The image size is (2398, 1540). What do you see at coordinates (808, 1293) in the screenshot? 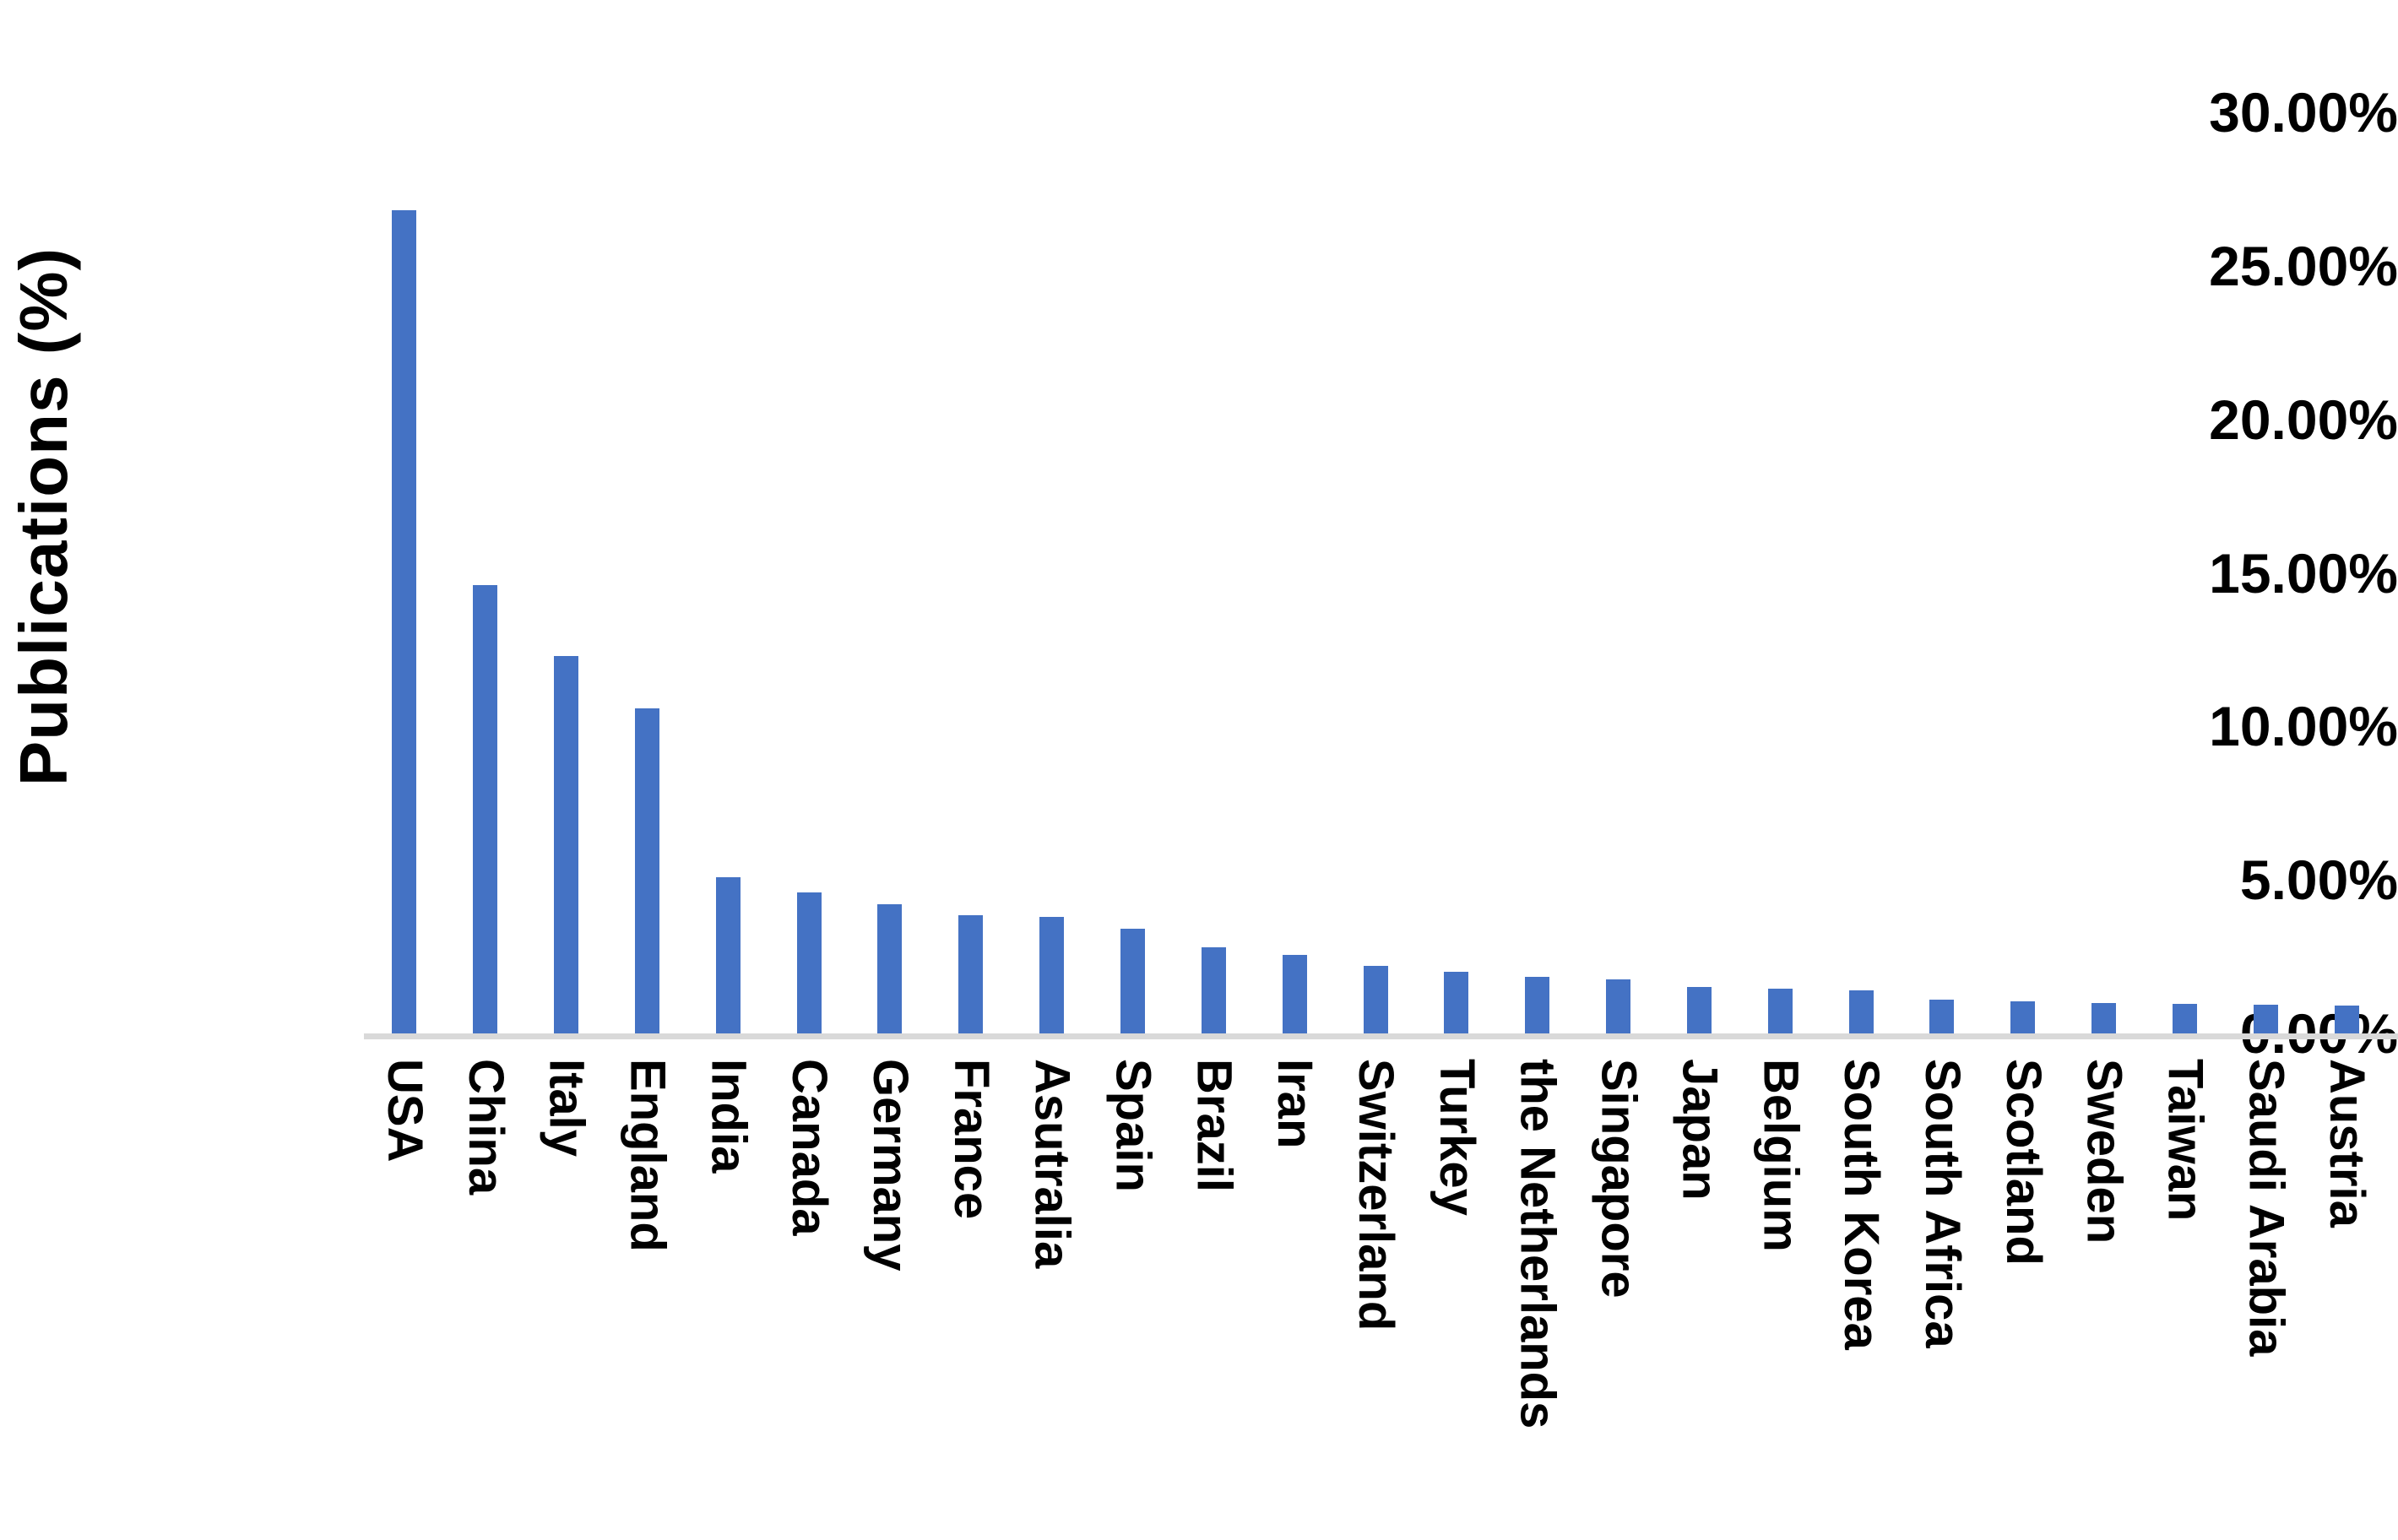
I see `x-label-slot: Canada` at bounding box center [808, 1293].